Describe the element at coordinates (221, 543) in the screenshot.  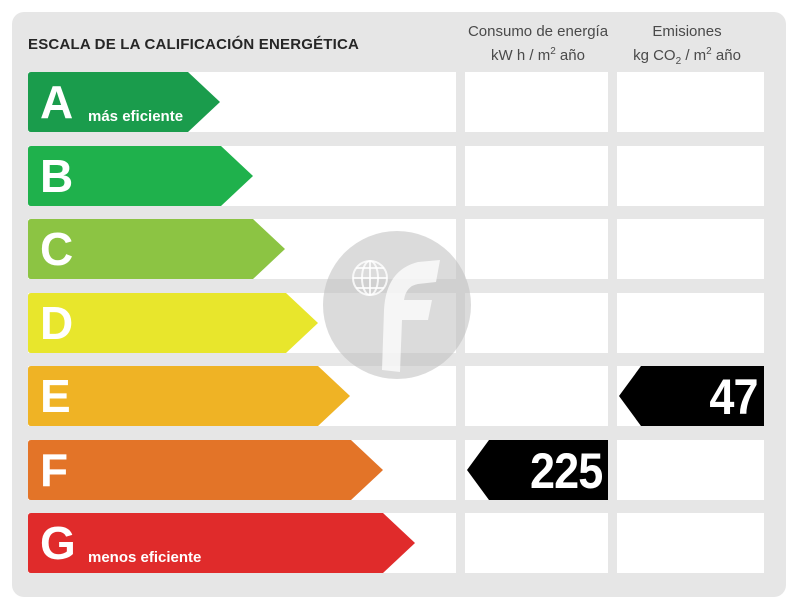
I see `band-g-arrow` at that location.